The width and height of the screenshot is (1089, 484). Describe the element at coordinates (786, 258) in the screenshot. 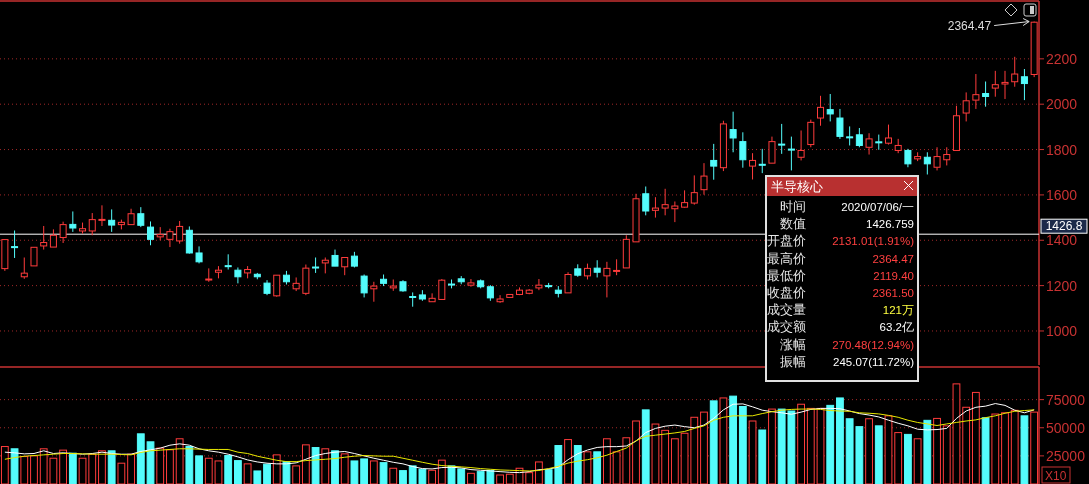

I see `annotation: 最高价` at that location.